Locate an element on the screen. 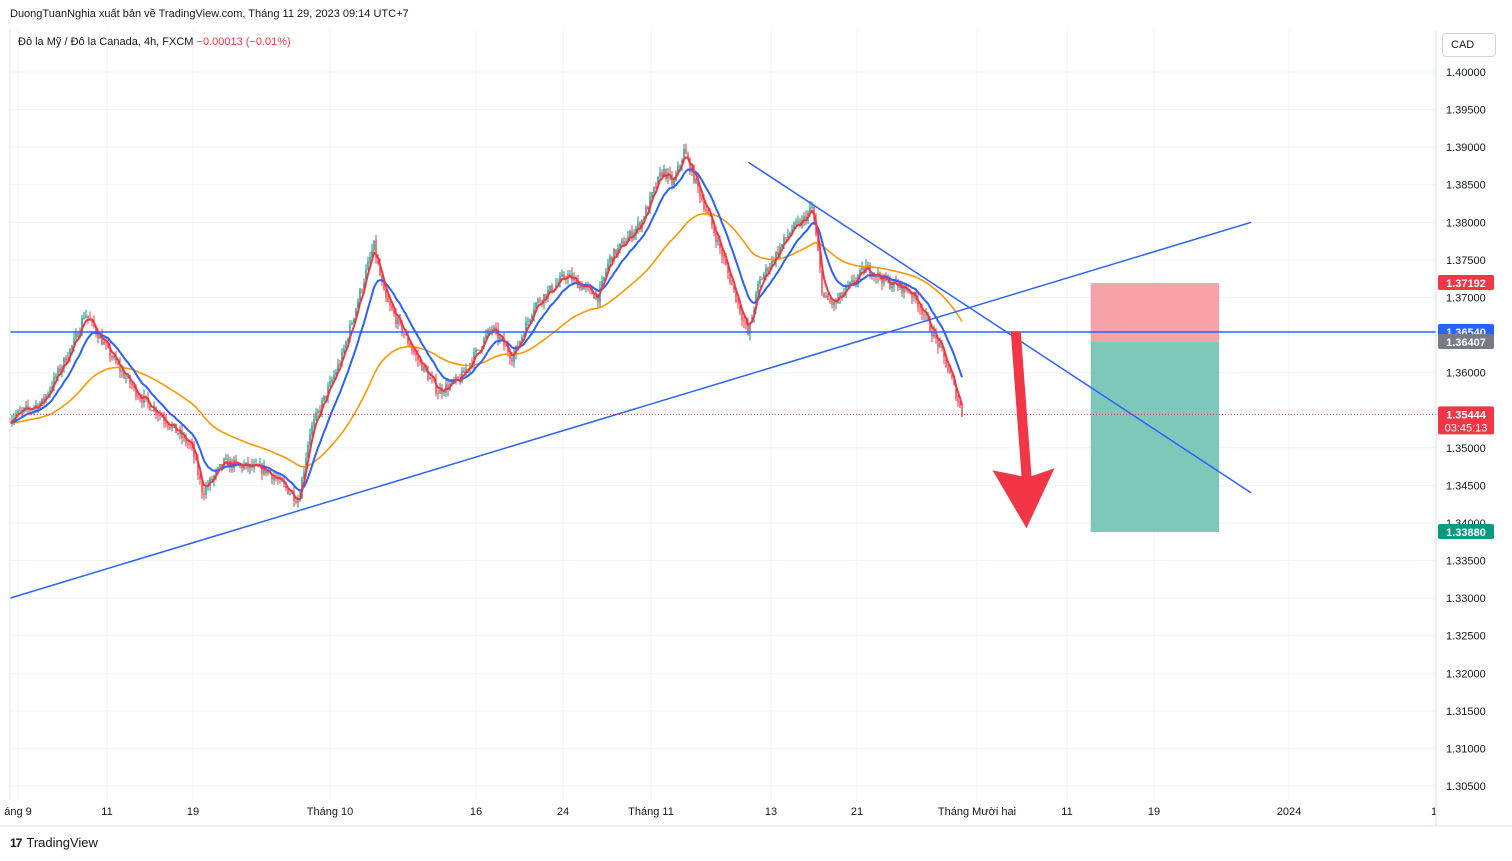 This screenshot has width=1512, height=861. stop-price-label-bg is located at coordinates (1466, 283).